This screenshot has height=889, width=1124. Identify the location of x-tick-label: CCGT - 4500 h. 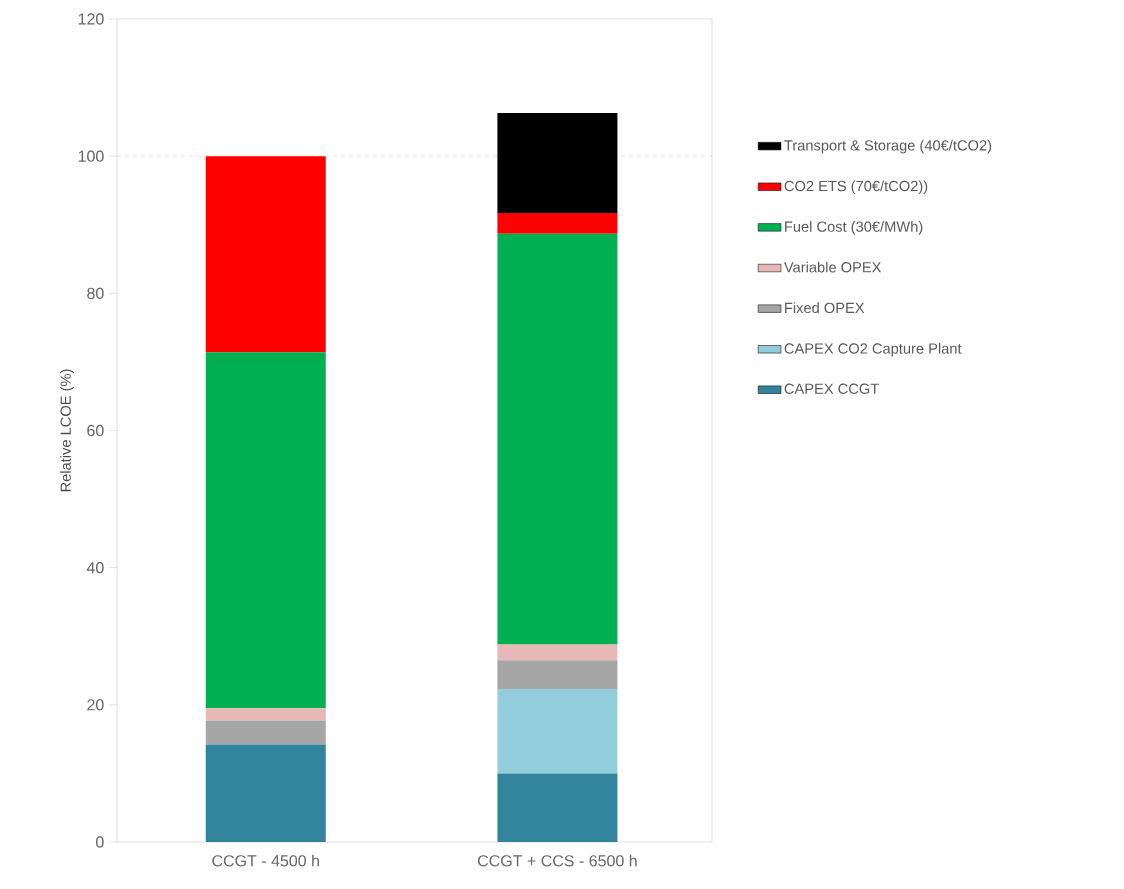
(265, 860).